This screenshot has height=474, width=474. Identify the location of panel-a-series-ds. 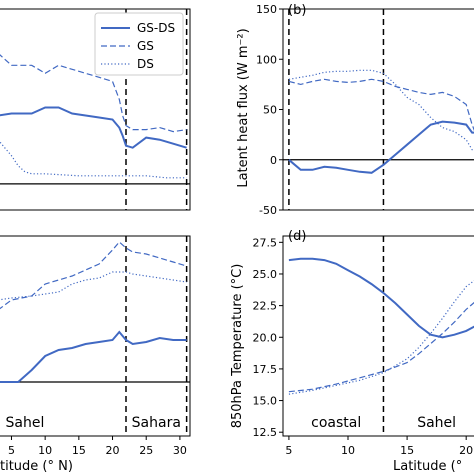
(93, 160).